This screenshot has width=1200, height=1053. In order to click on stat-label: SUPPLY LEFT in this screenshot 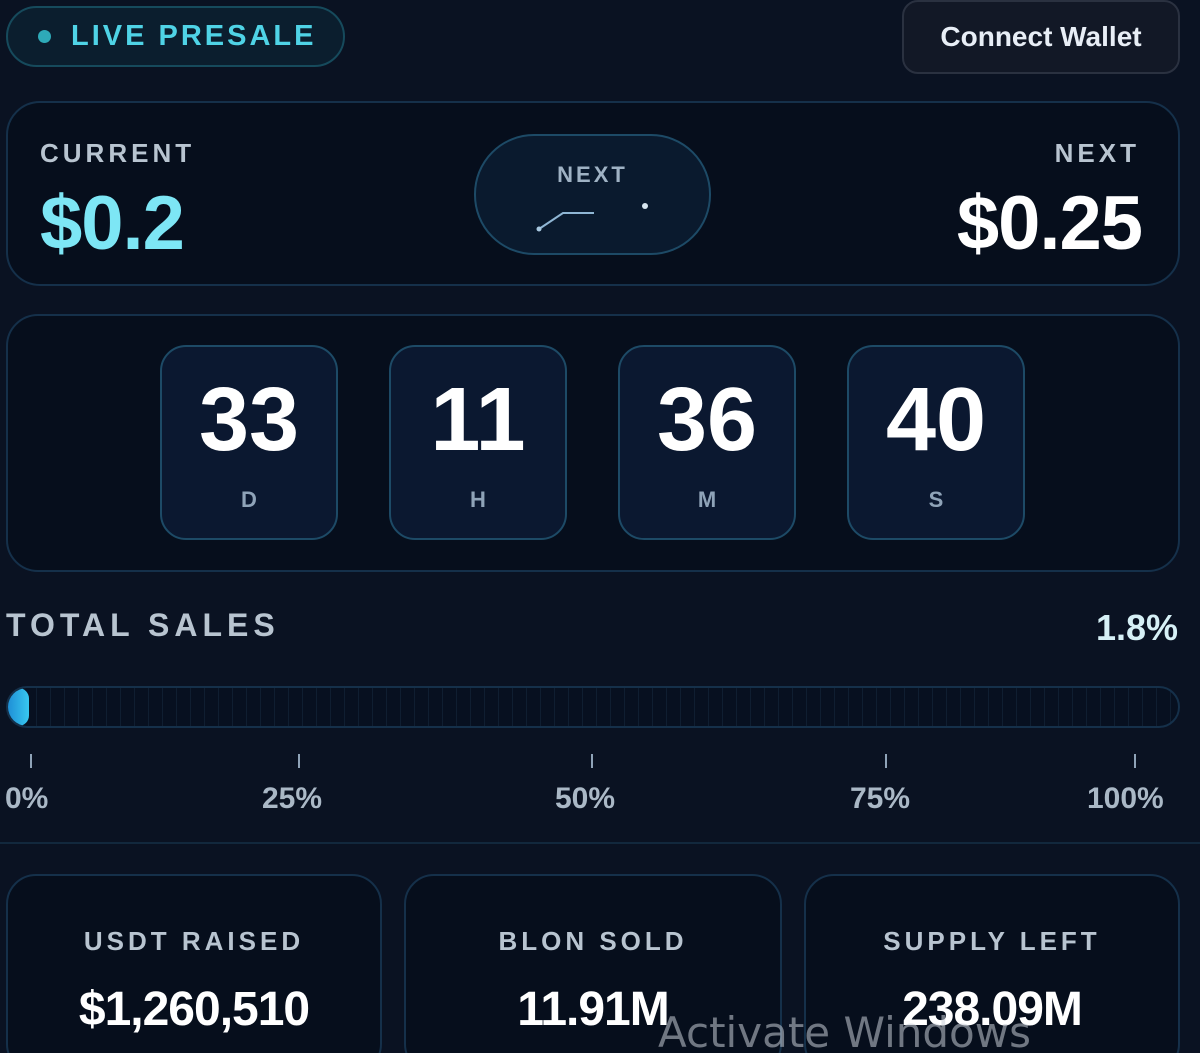, I will do `click(992, 941)`.